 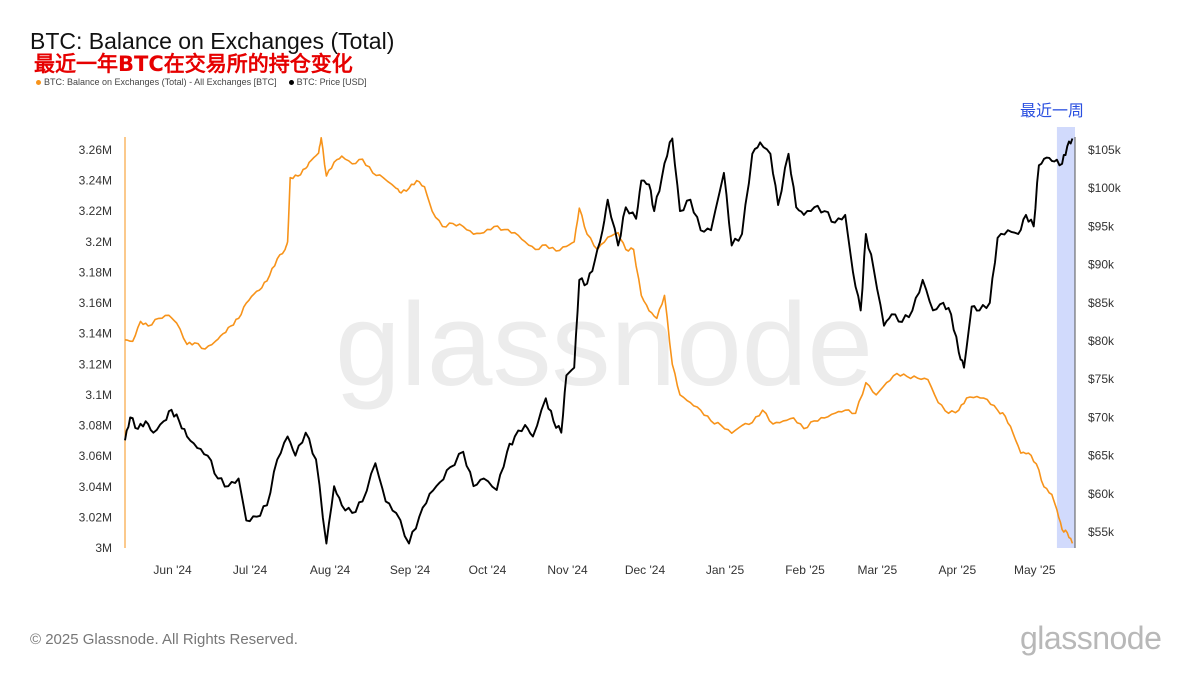 What do you see at coordinates (250, 570) in the screenshot?
I see `x-tick-label: Jul '24` at bounding box center [250, 570].